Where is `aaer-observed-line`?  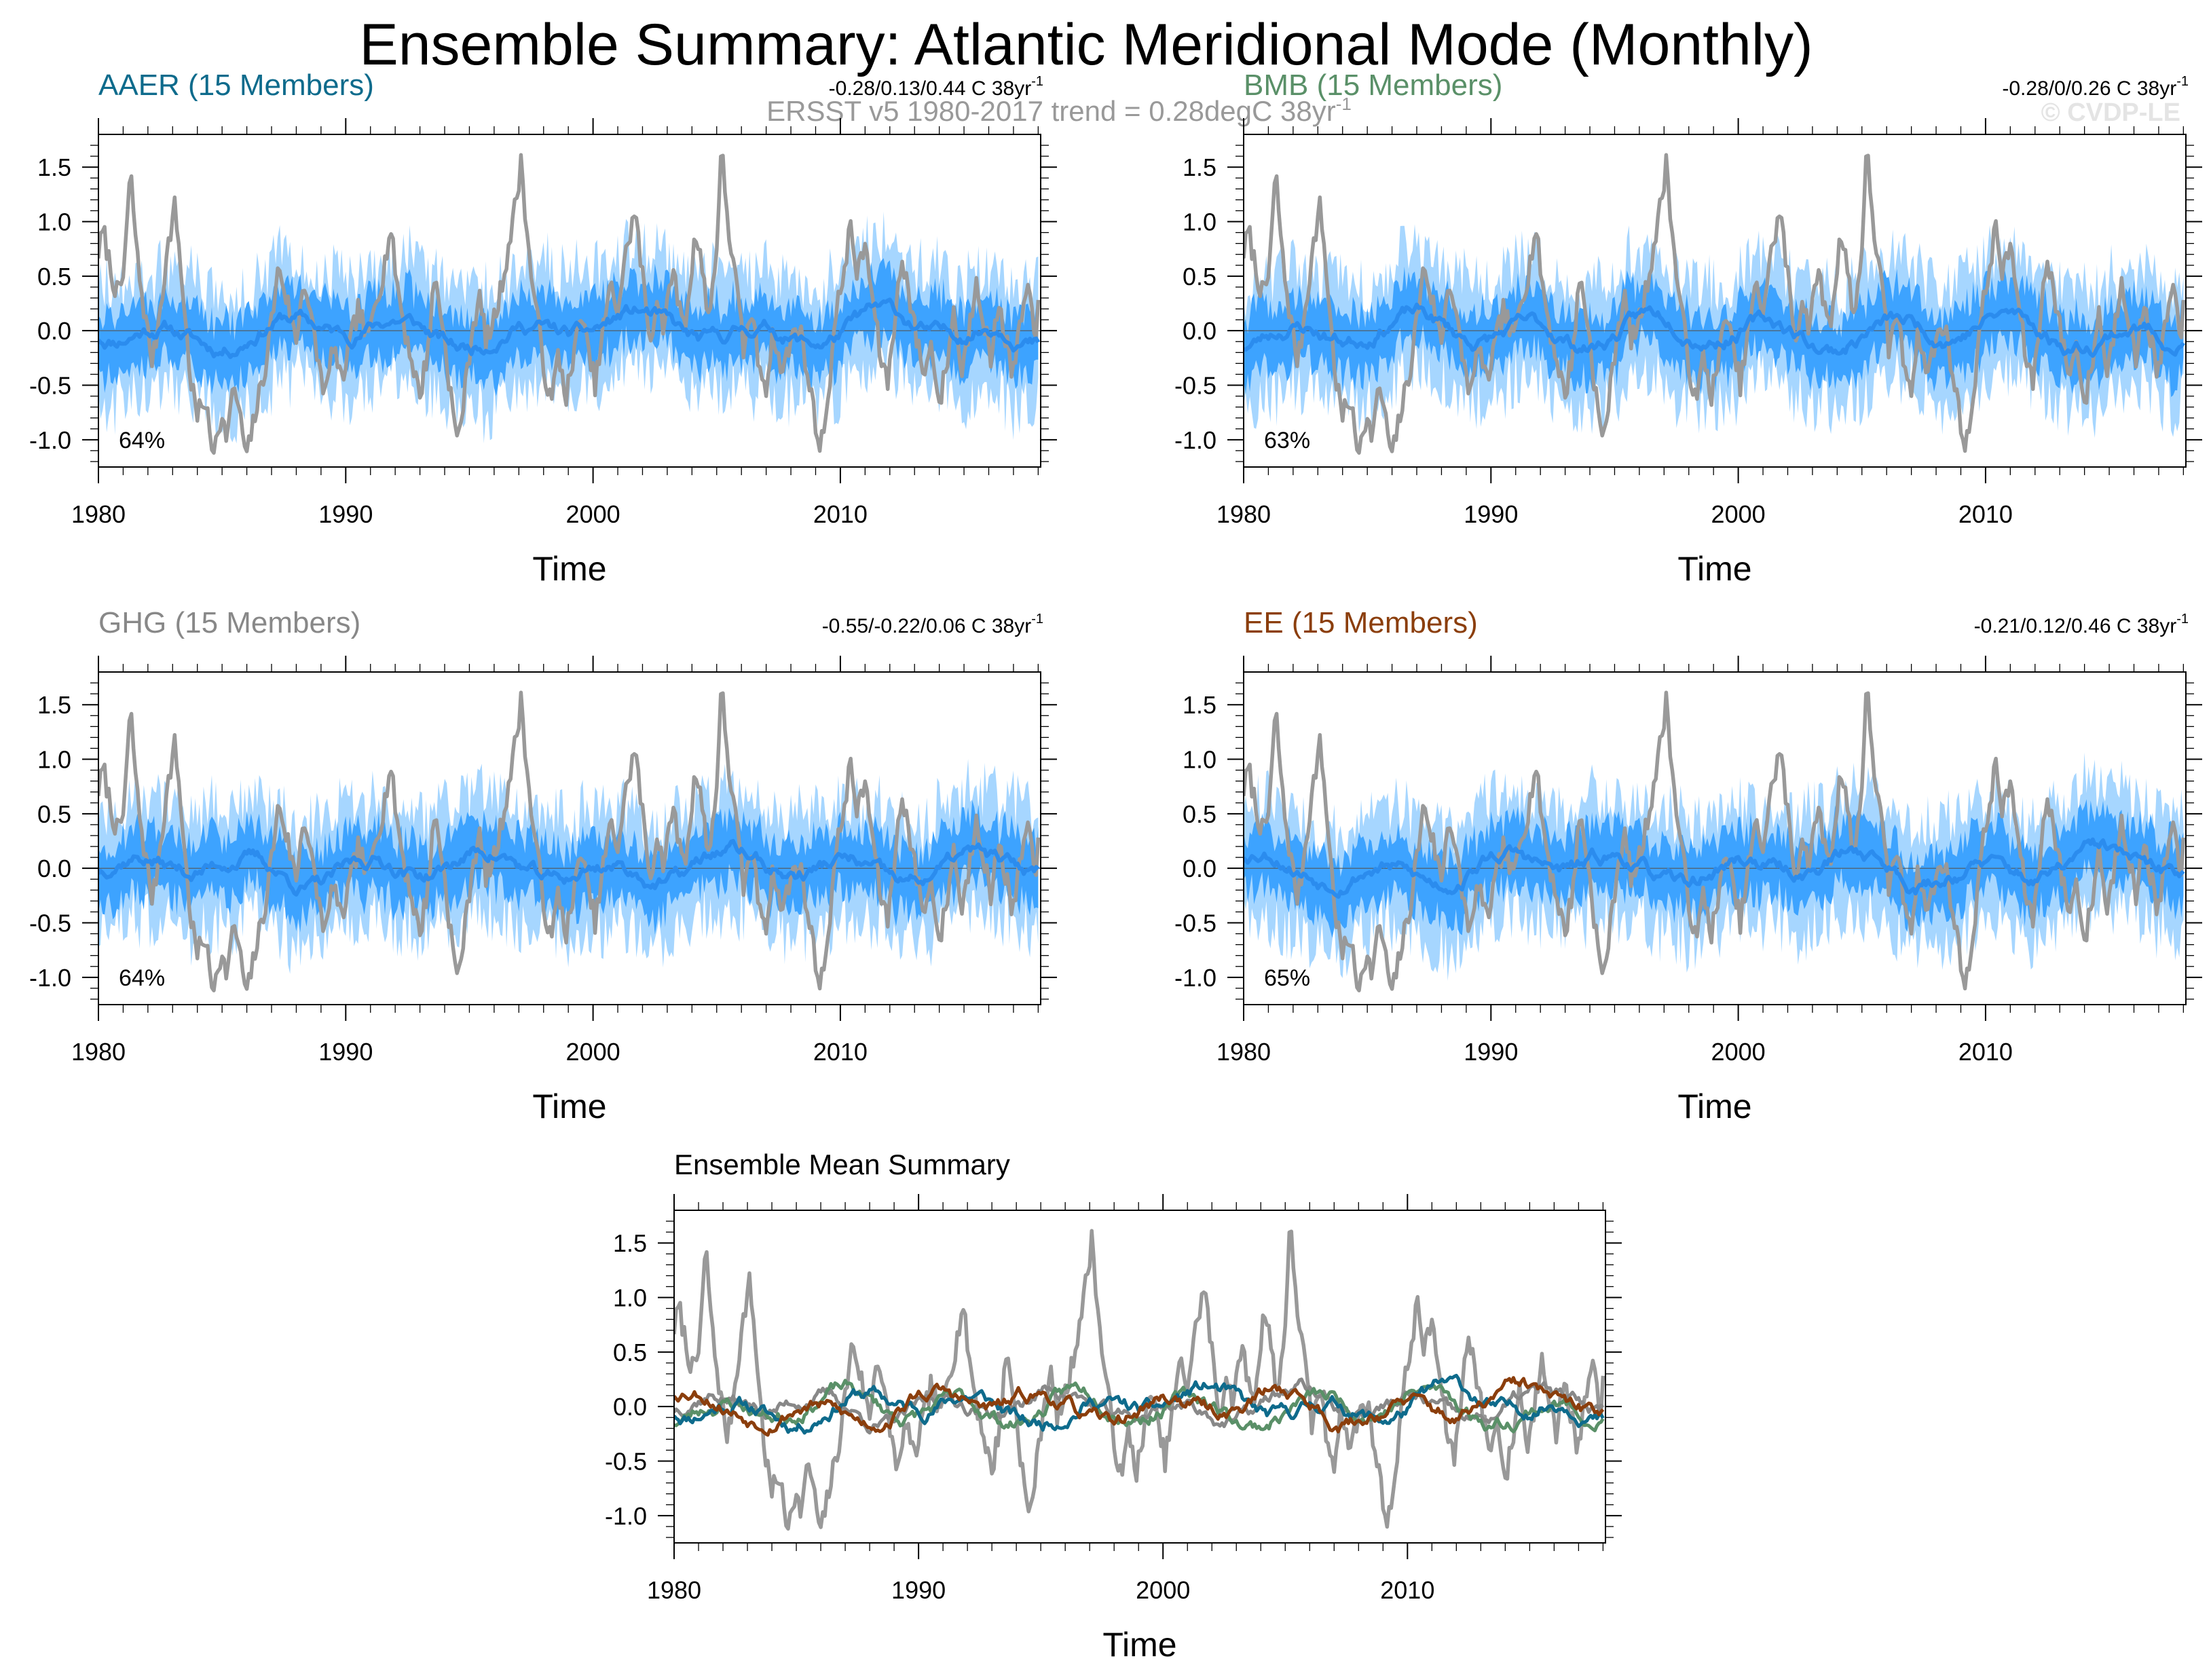
aaer-observed-line is located at coordinates (570, 304).